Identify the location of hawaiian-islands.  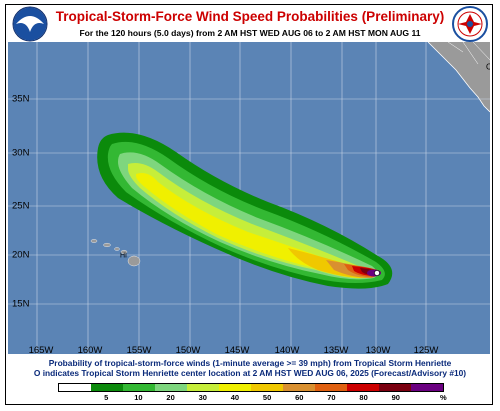
(115, 253).